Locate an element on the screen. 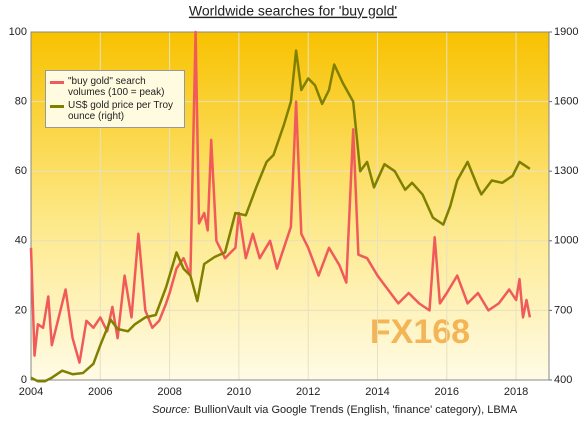 The width and height of the screenshot is (587, 421). legend-item: US$ gold price per Troy ounce (right) is located at coordinates (115, 111).